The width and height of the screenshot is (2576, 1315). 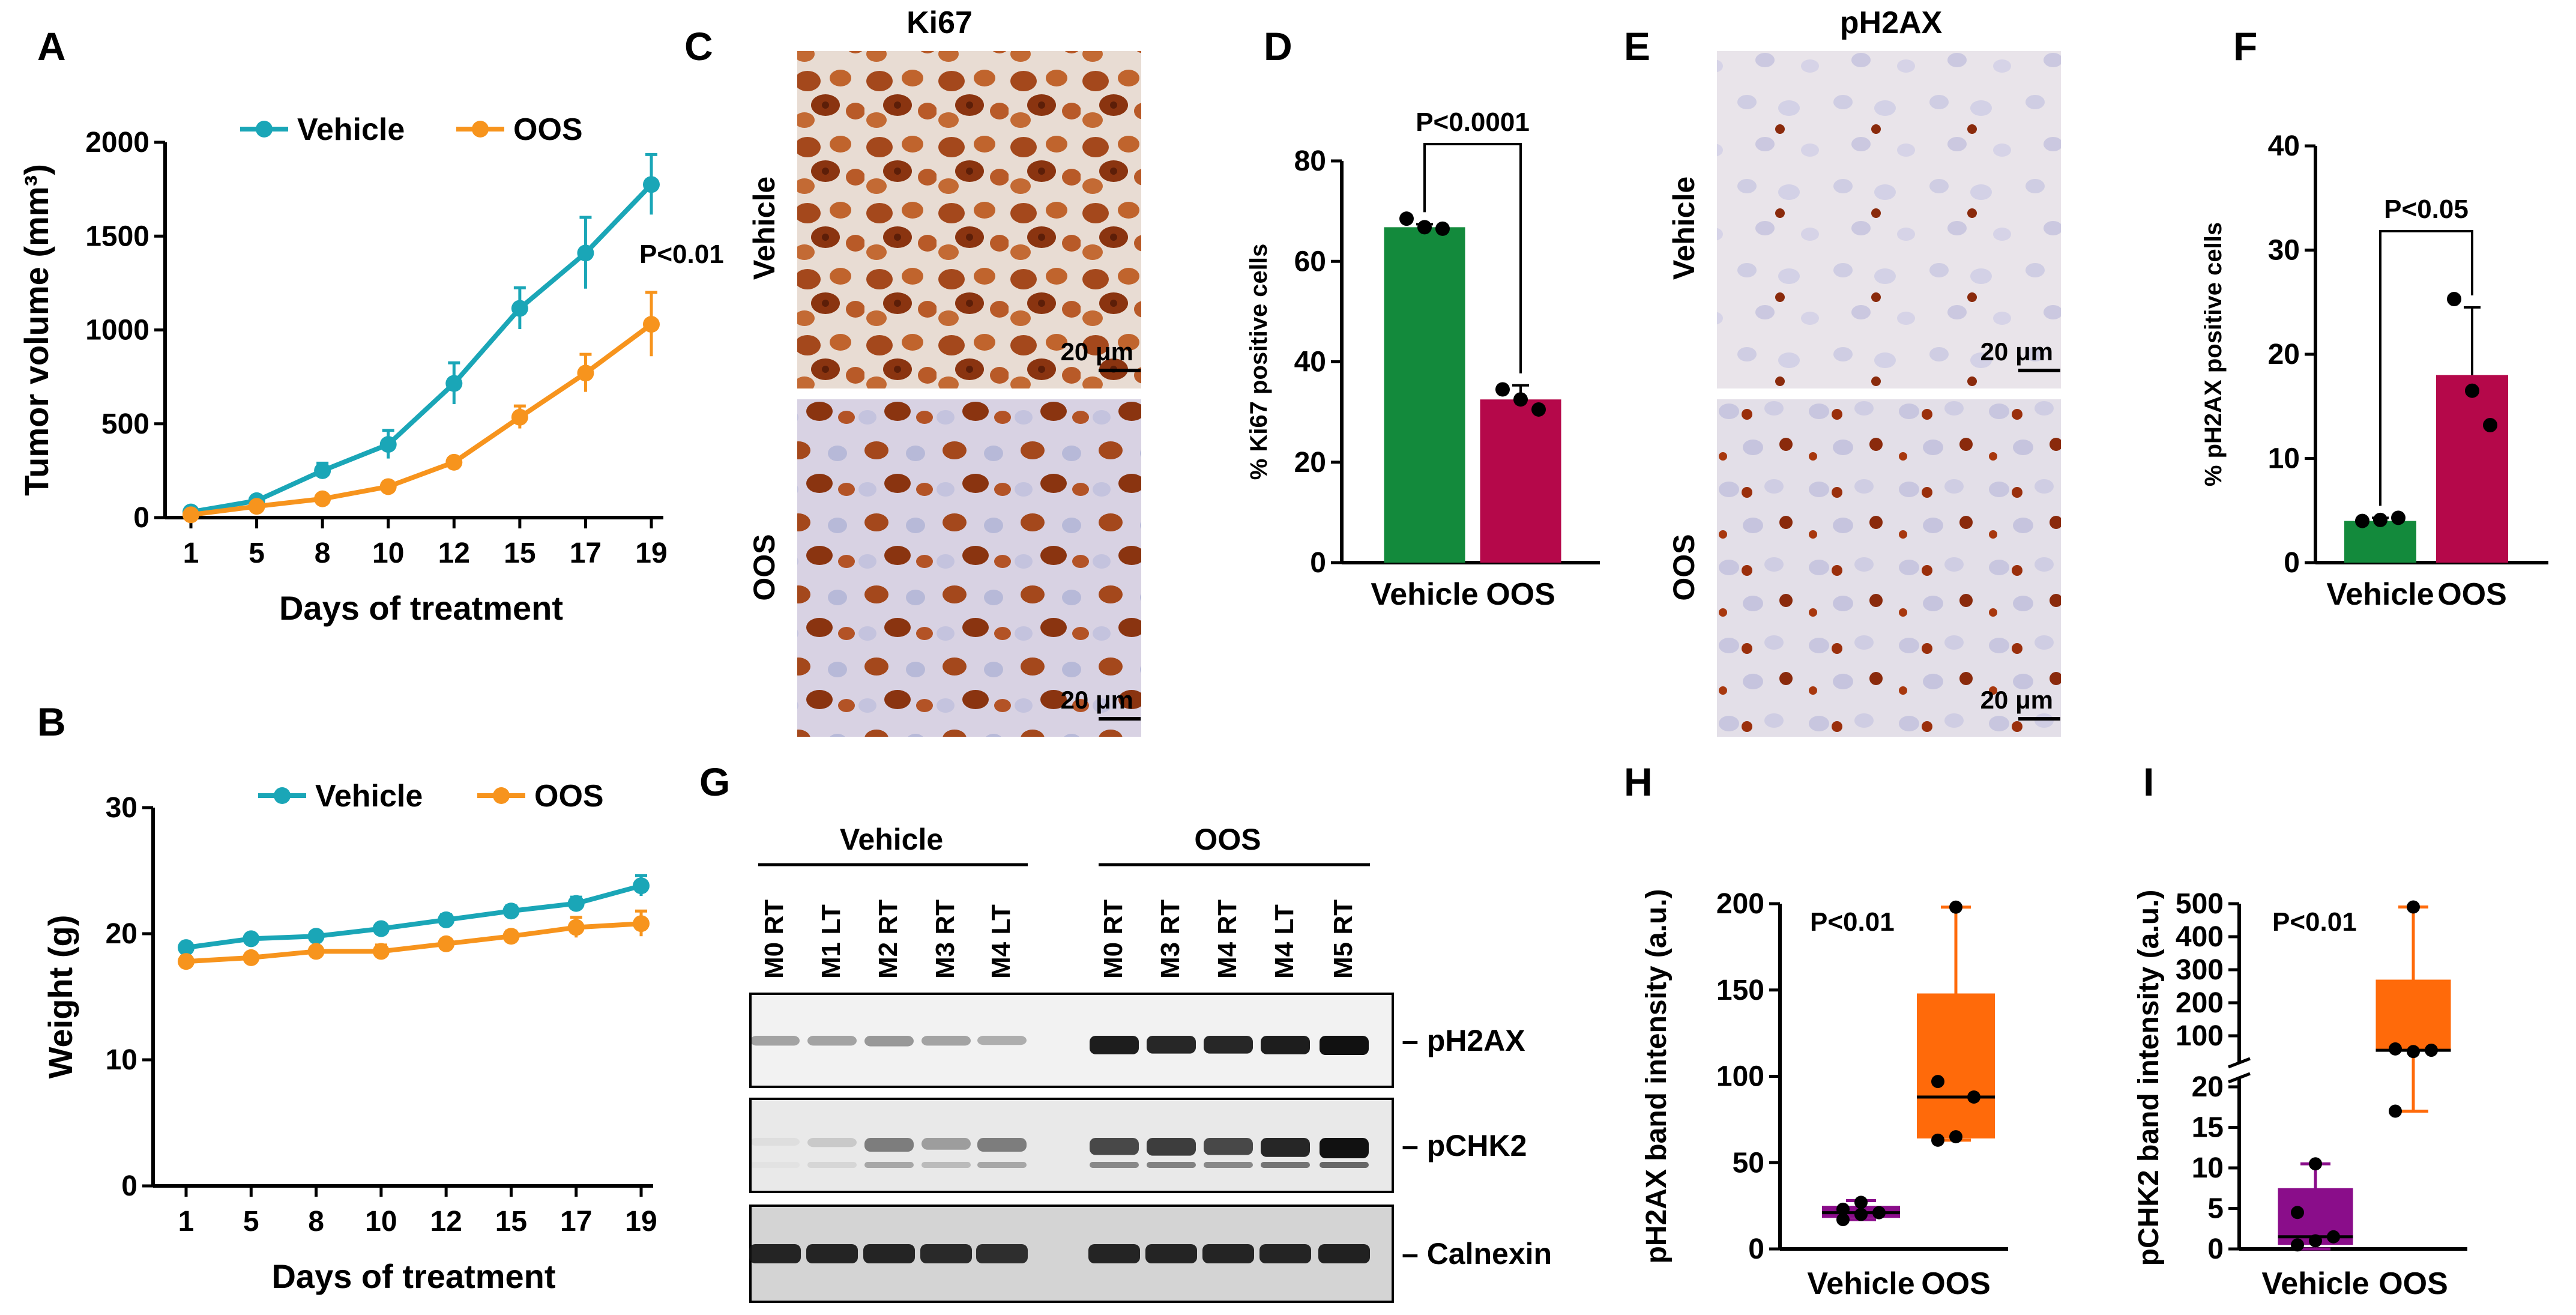 I want to click on panel-label-a: A, so click(x=51, y=46).